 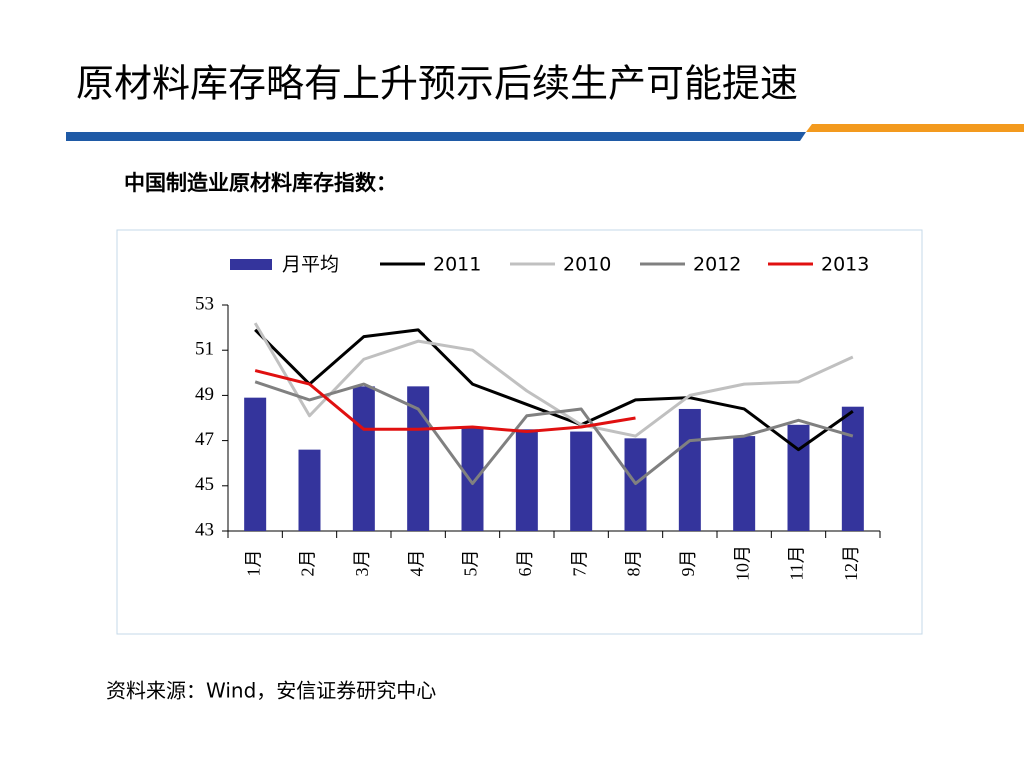 I want to click on x-tick-label: 7月, so click(x=579, y=563).